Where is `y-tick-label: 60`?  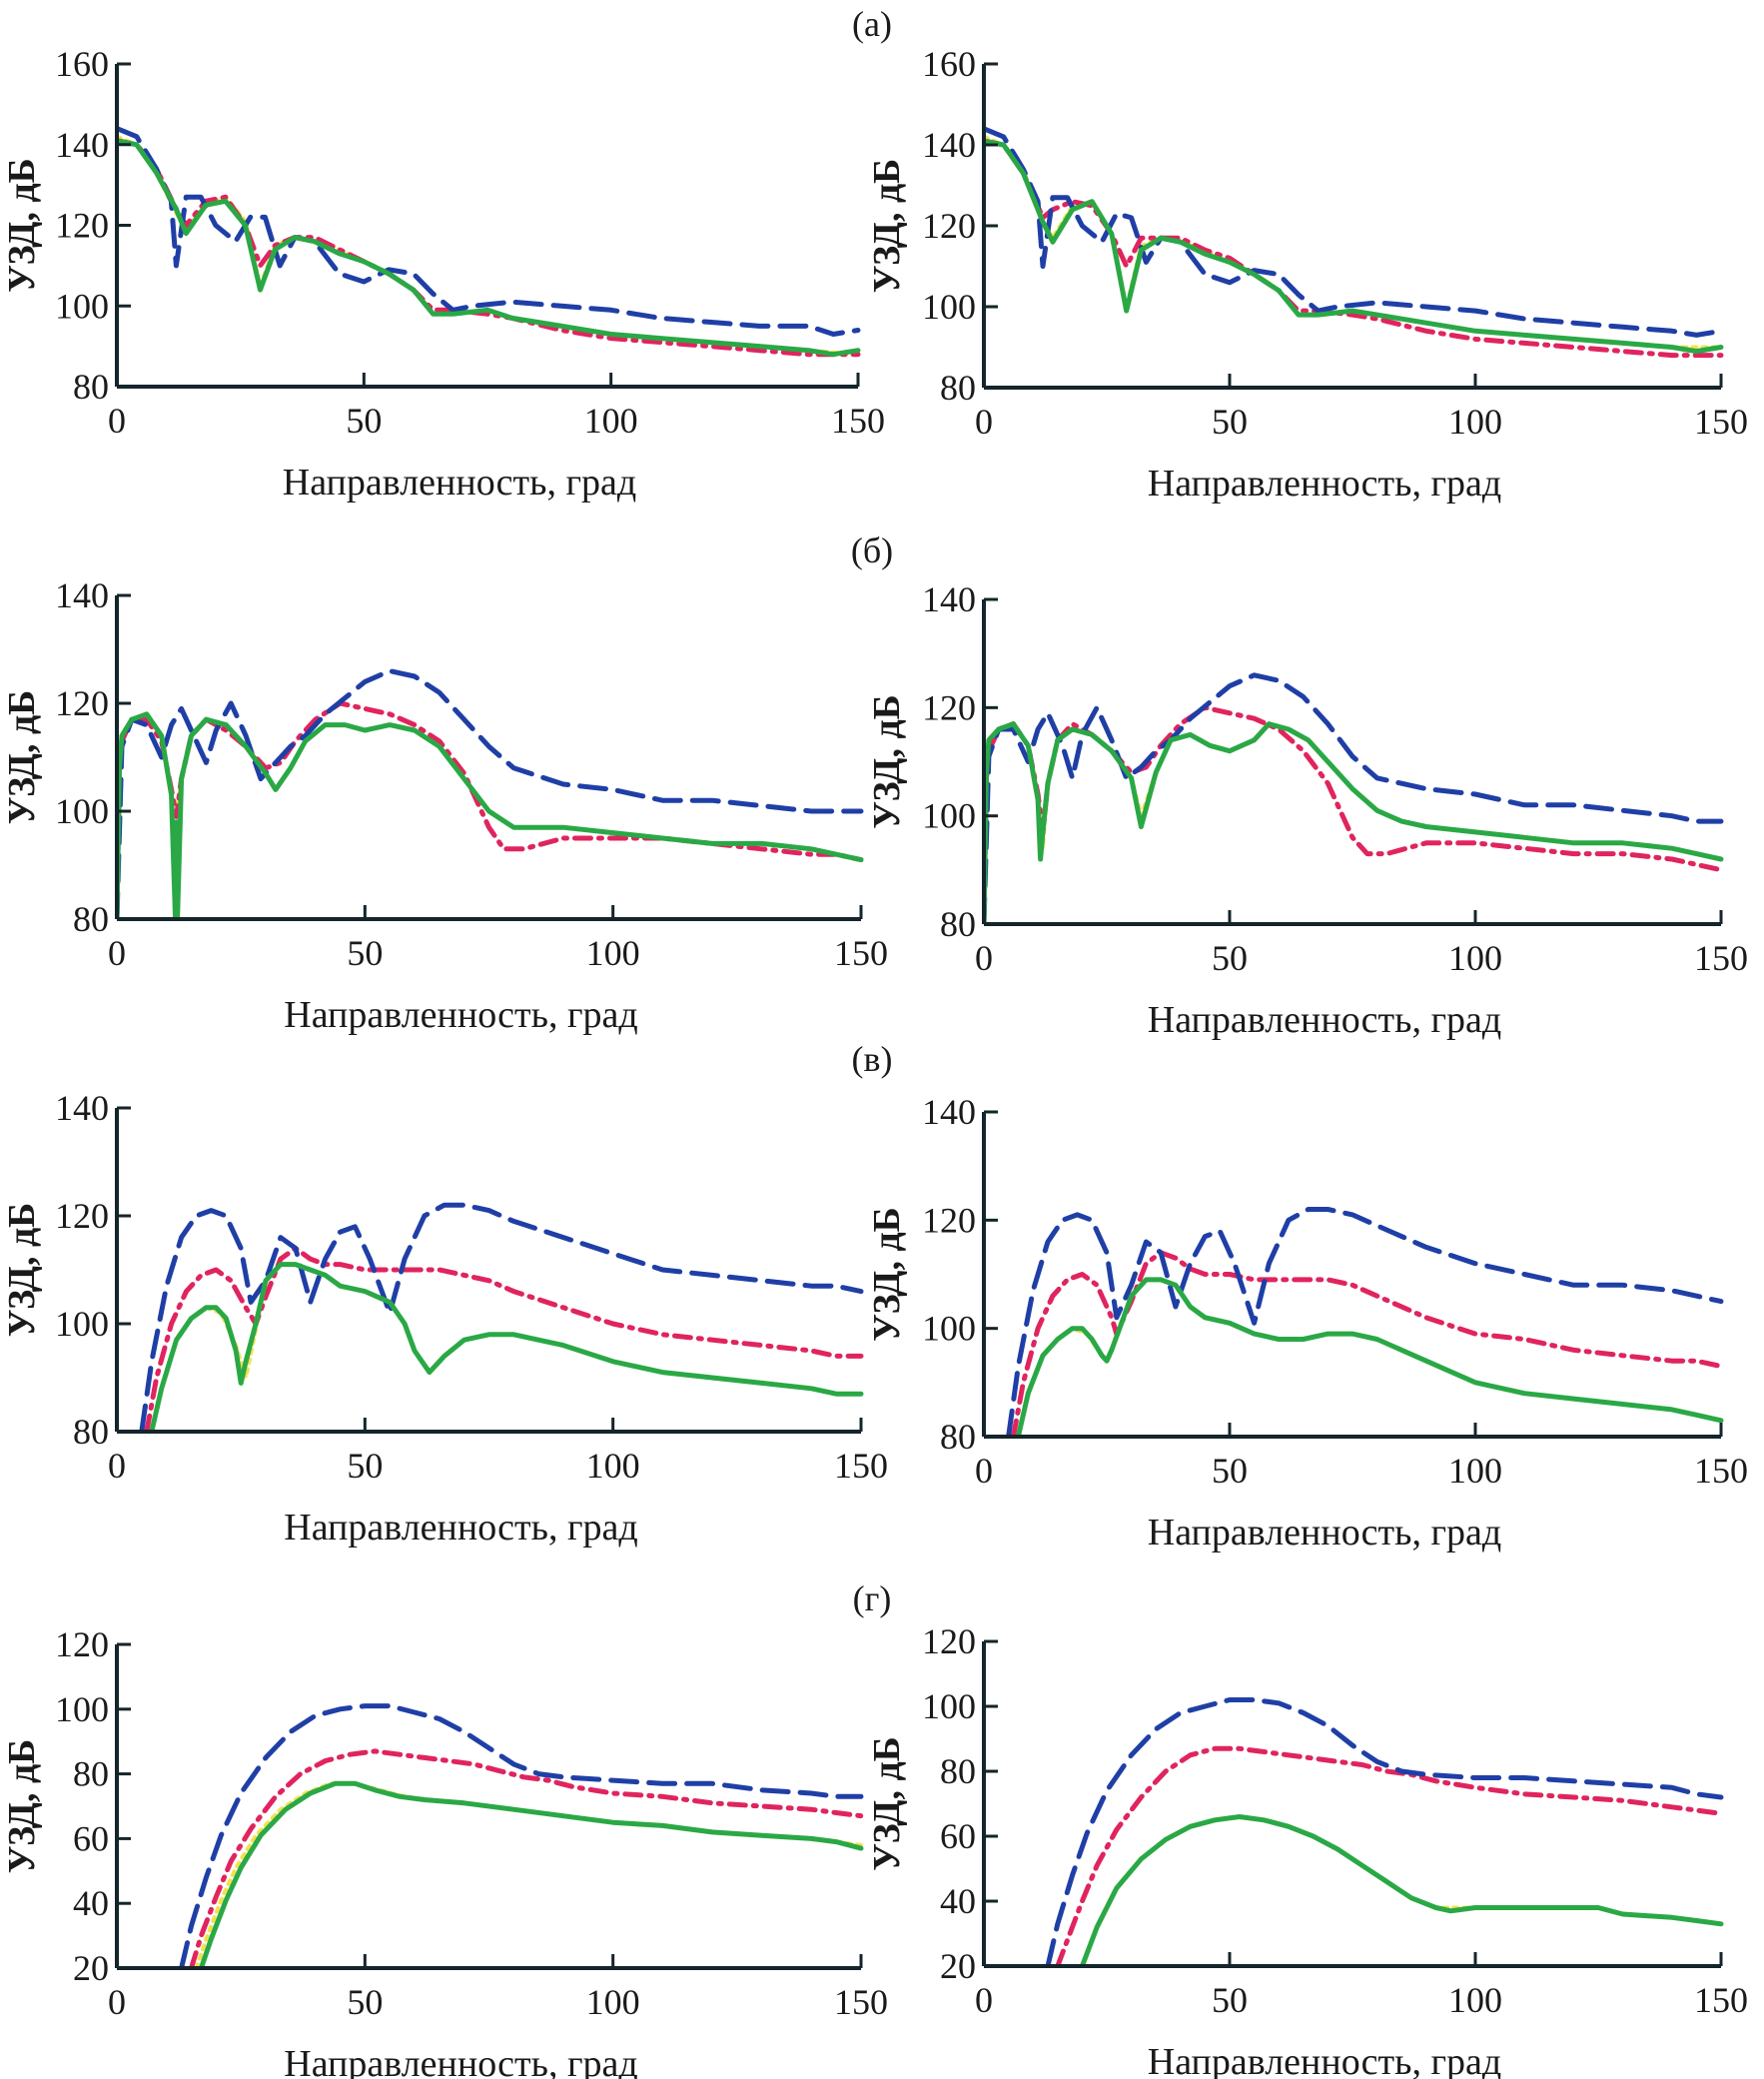 y-tick-label: 60 is located at coordinates (91, 1838).